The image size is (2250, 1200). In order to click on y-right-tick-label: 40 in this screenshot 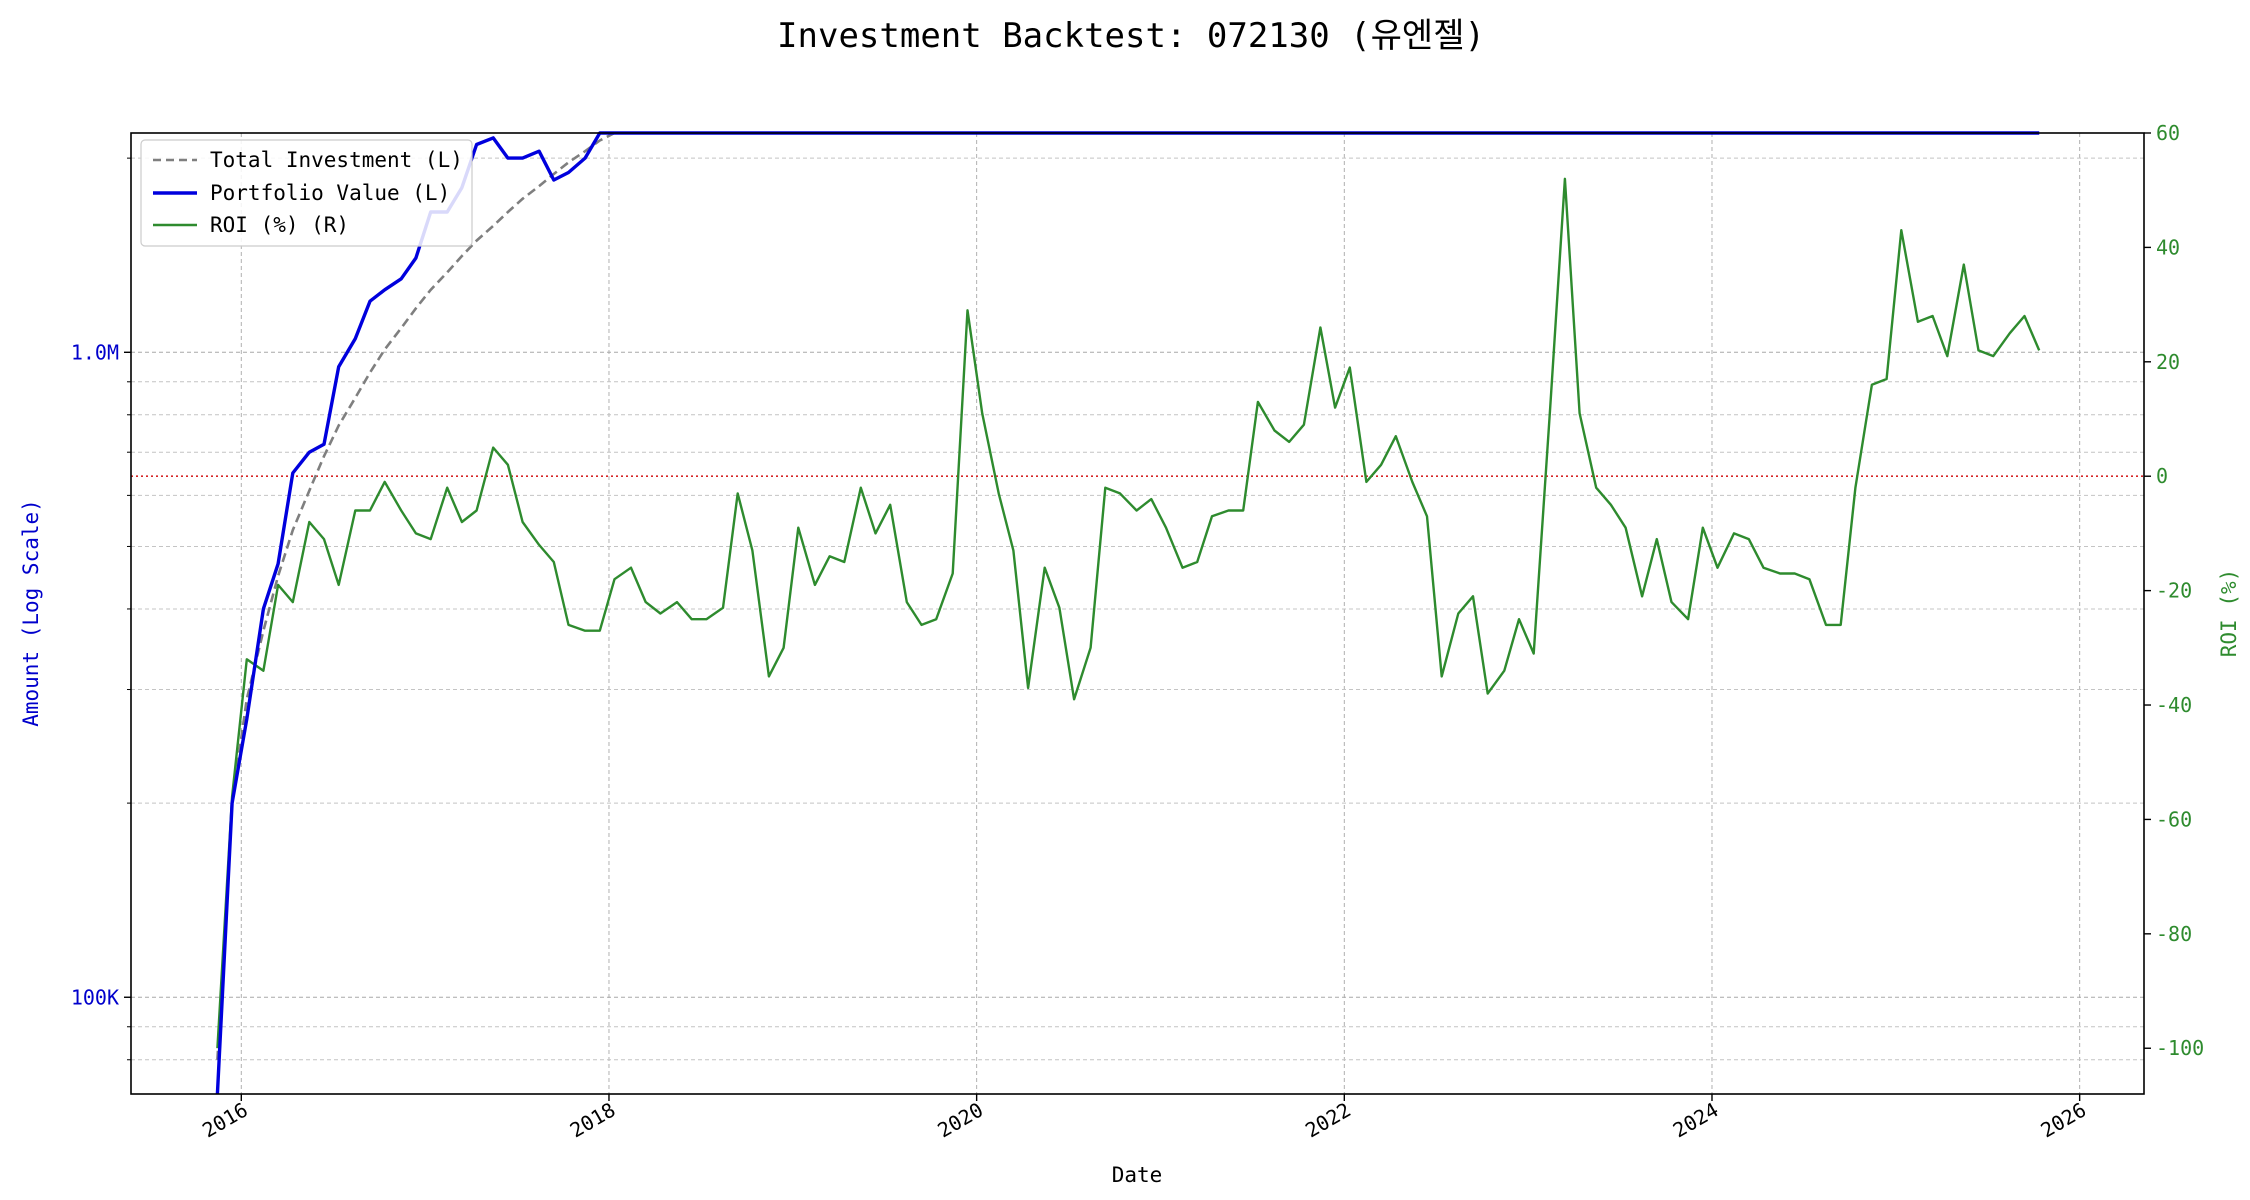, I will do `click(2168, 247)`.